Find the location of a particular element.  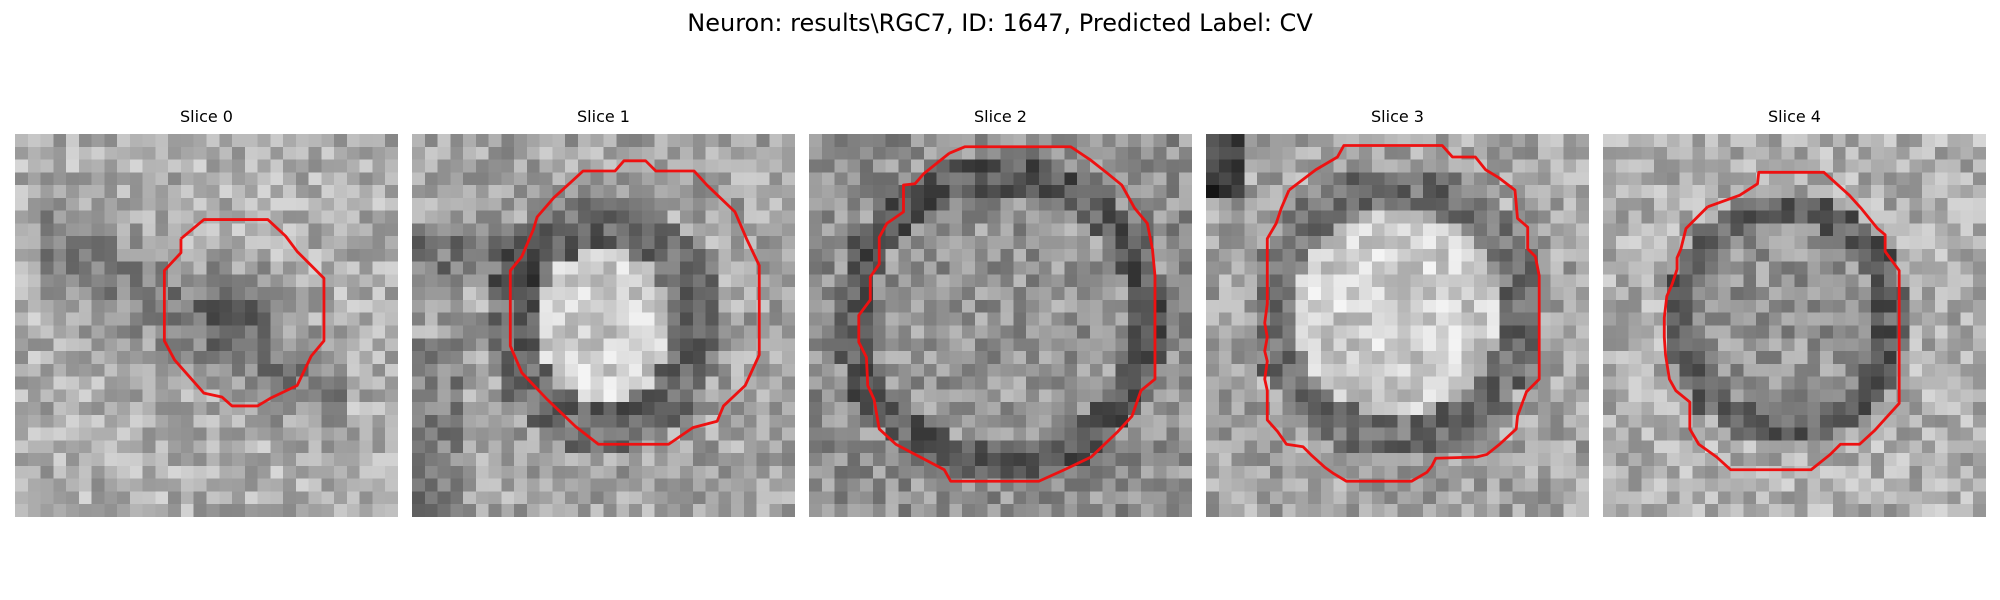

slice-title: Slice 2 is located at coordinates (1000, 116).